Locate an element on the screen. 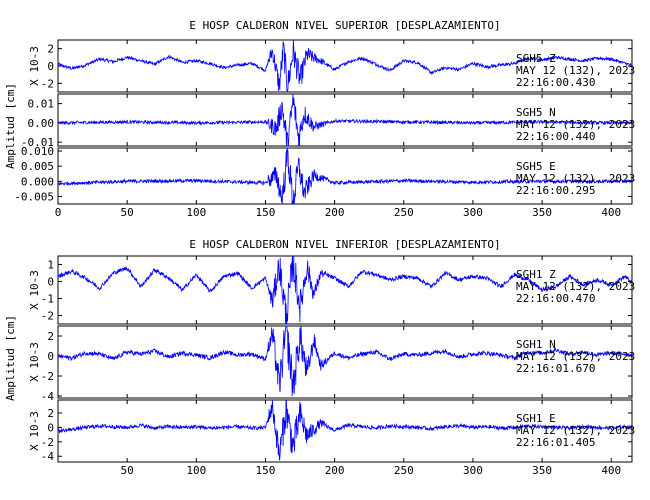  annotation-text: SGH1 N is located at coordinates (536, 344).